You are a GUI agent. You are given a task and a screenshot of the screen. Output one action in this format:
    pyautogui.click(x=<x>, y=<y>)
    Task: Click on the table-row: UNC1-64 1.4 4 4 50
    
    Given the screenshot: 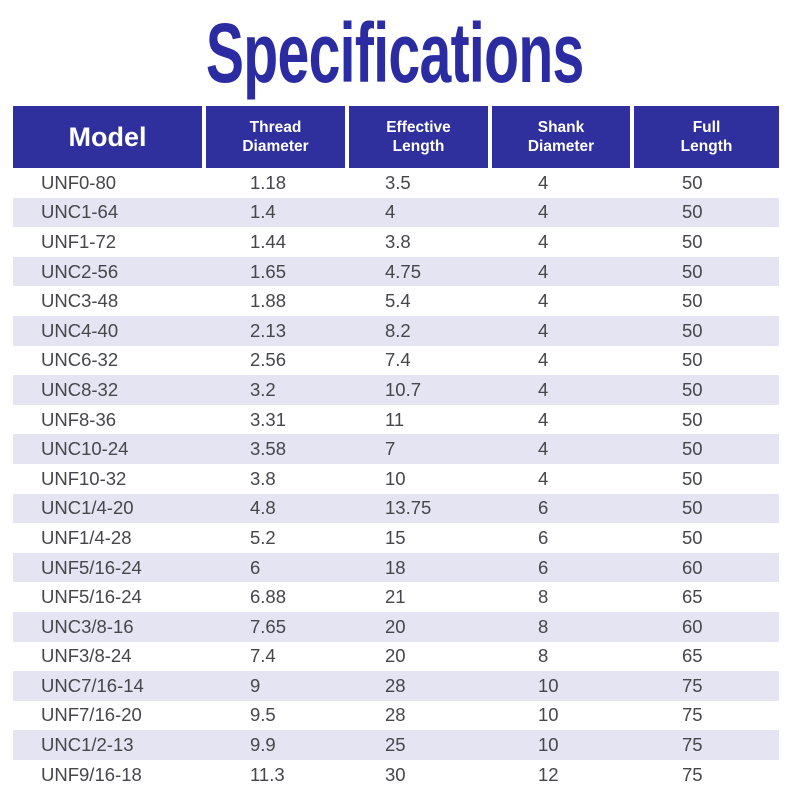 What is the action you would take?
    pyautogui.click(x=396, y=212)
    